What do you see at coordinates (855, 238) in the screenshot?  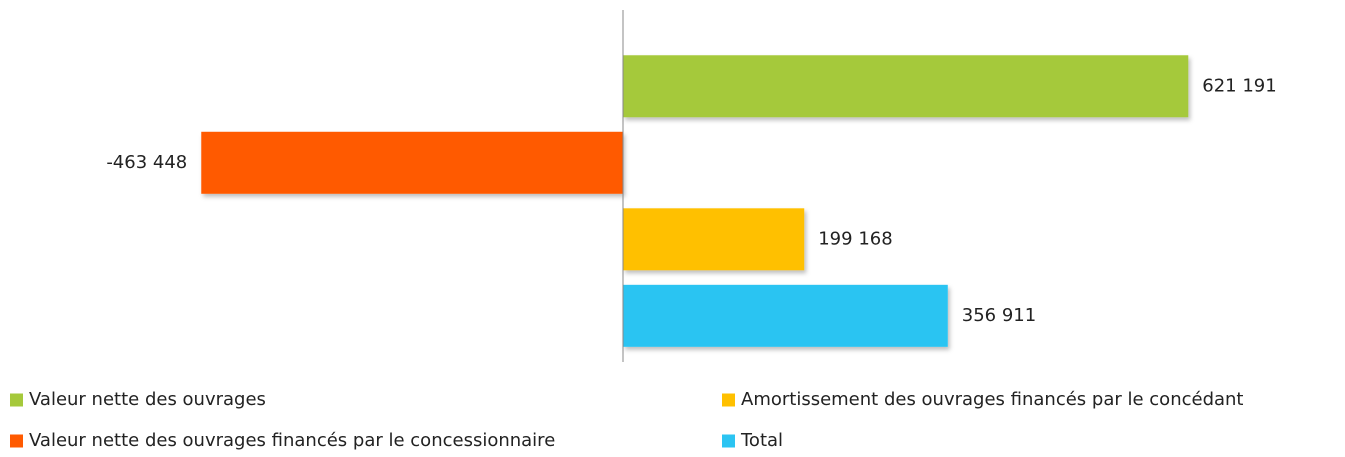 I see `data-label: 199 168` at bounding box center [855, 238].